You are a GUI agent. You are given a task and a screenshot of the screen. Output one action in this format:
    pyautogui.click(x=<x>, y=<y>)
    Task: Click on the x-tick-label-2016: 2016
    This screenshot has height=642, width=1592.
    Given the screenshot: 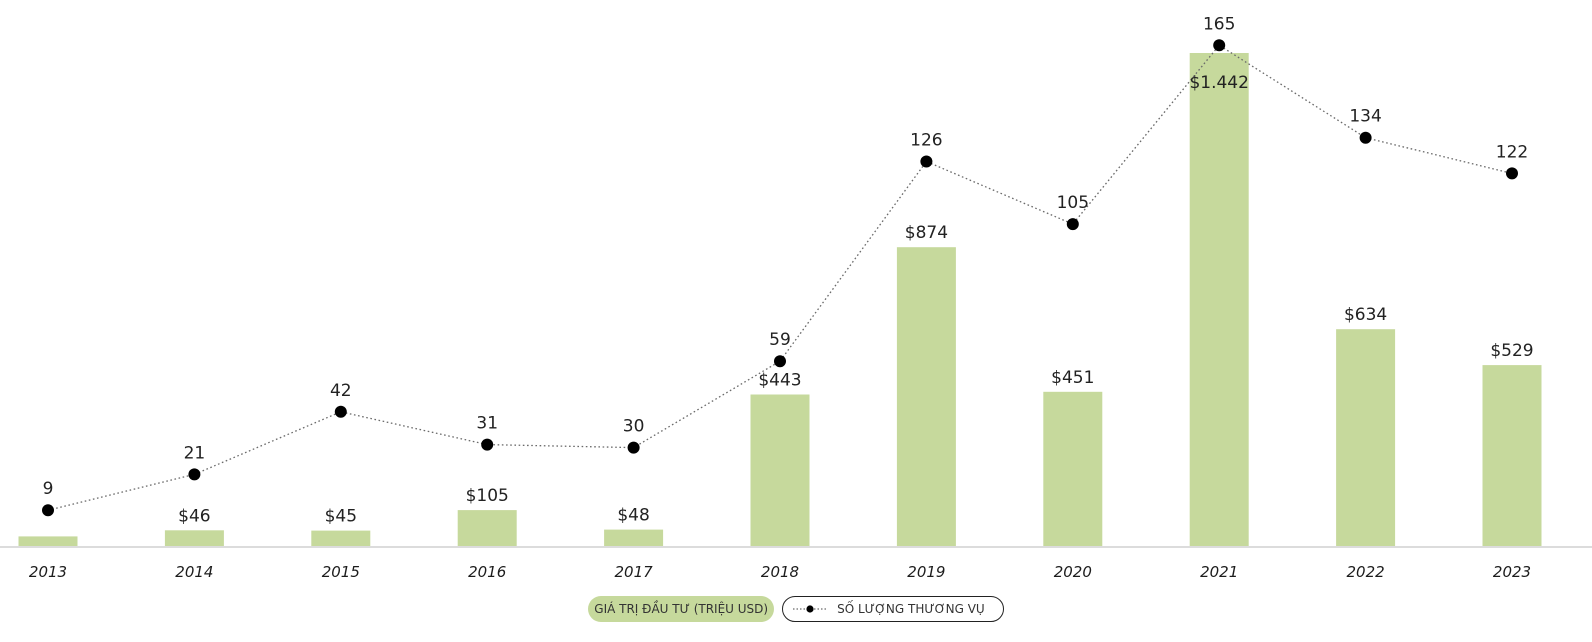 What is the action you would take?
    pyautogui.click(x=487, y=572)
    